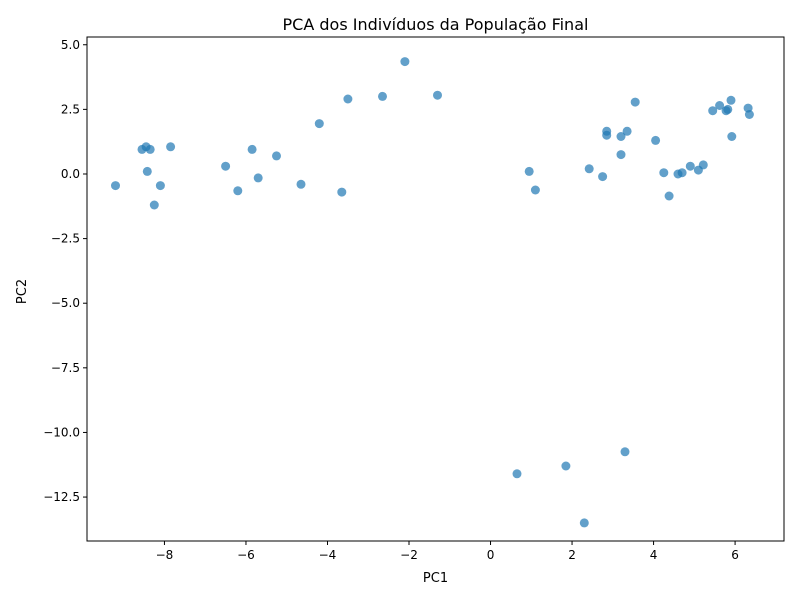 This screenshot has width=800, height=600. Describe the element at coordinates (435, 578) in the screenshot. I see `x-axis-label: PC1` at that location.